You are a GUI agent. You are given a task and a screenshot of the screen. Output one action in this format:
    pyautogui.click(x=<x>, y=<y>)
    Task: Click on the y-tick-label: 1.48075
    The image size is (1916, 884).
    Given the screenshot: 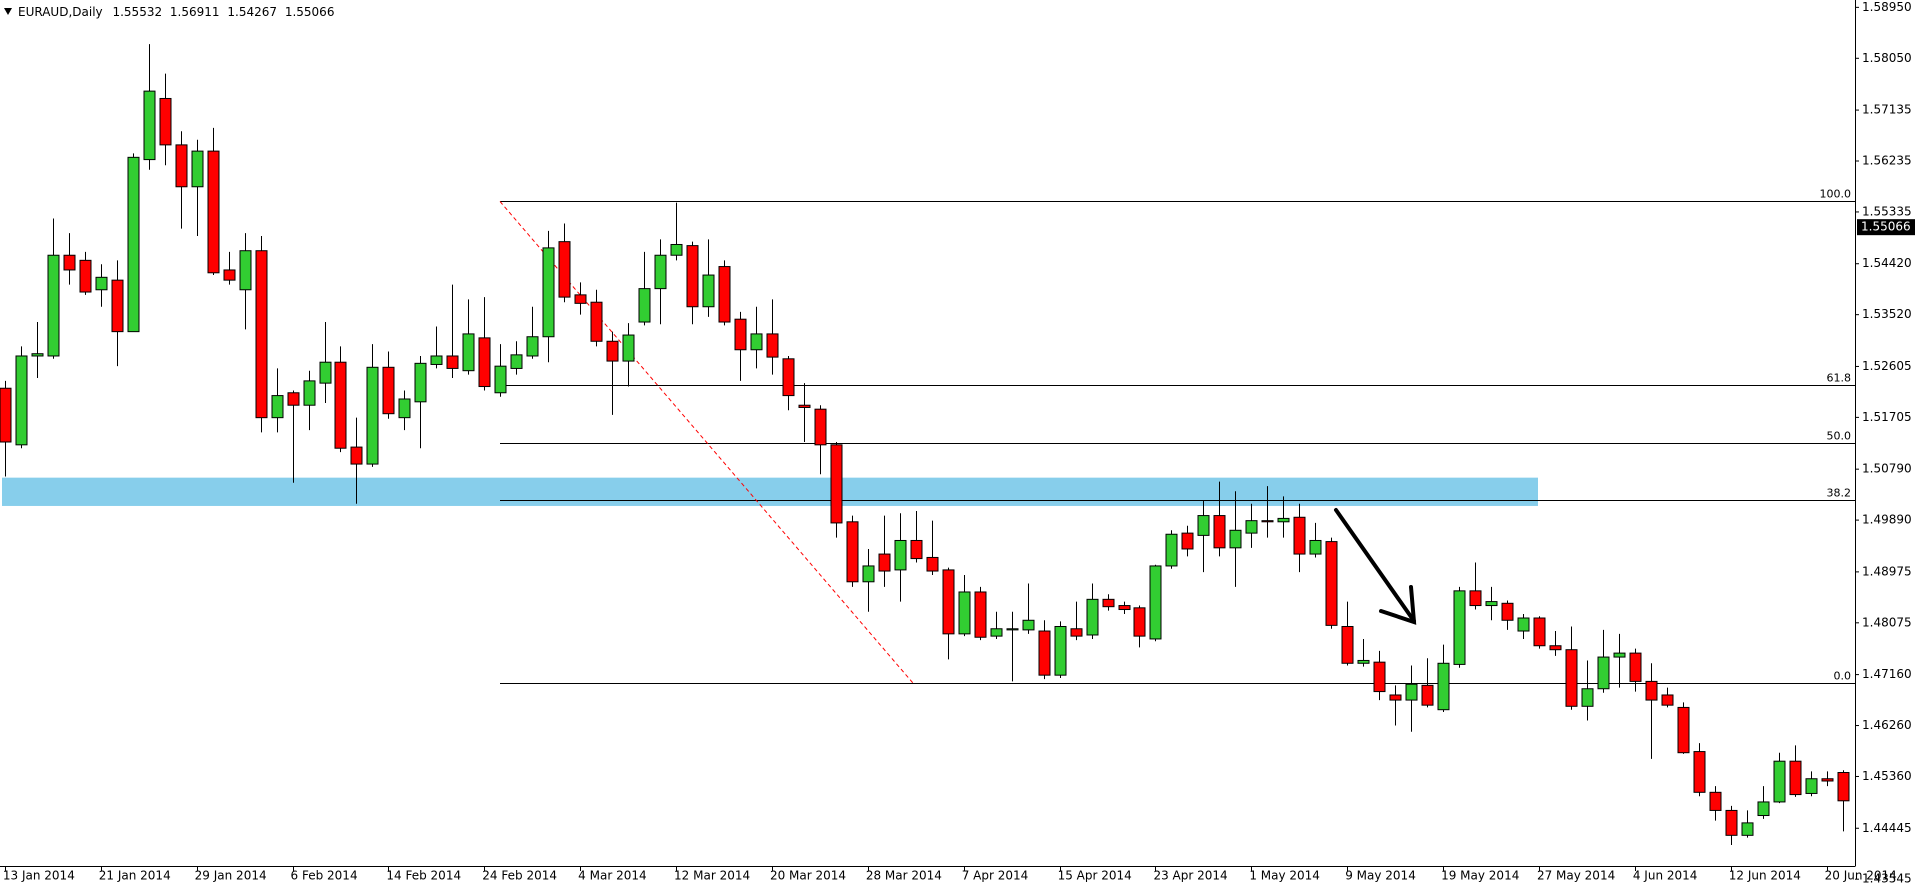 What is the action you would take?
    pyautogui.click(x=1887, y=622)
    